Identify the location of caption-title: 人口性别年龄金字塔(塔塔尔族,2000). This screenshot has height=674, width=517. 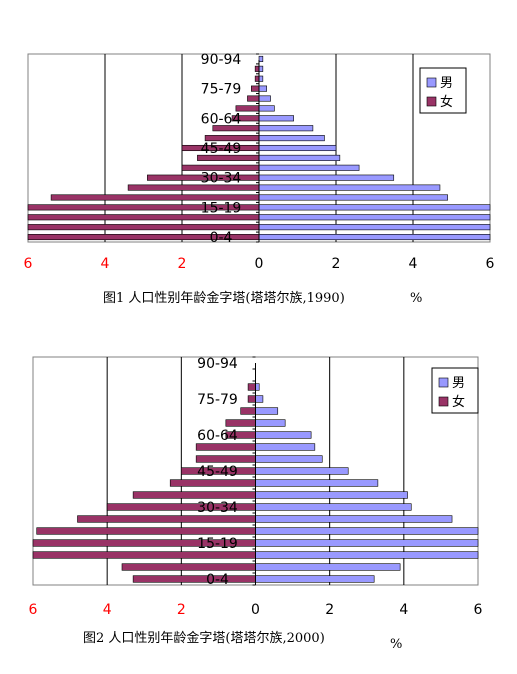
(216, 638).